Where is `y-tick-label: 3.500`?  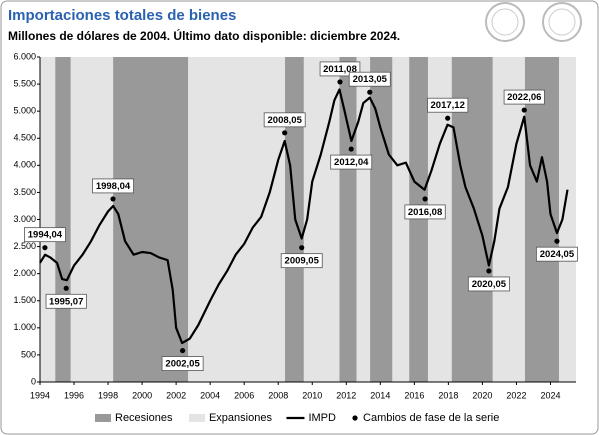
y-tick-label: 3.500 is located at coordinates (24, 192).